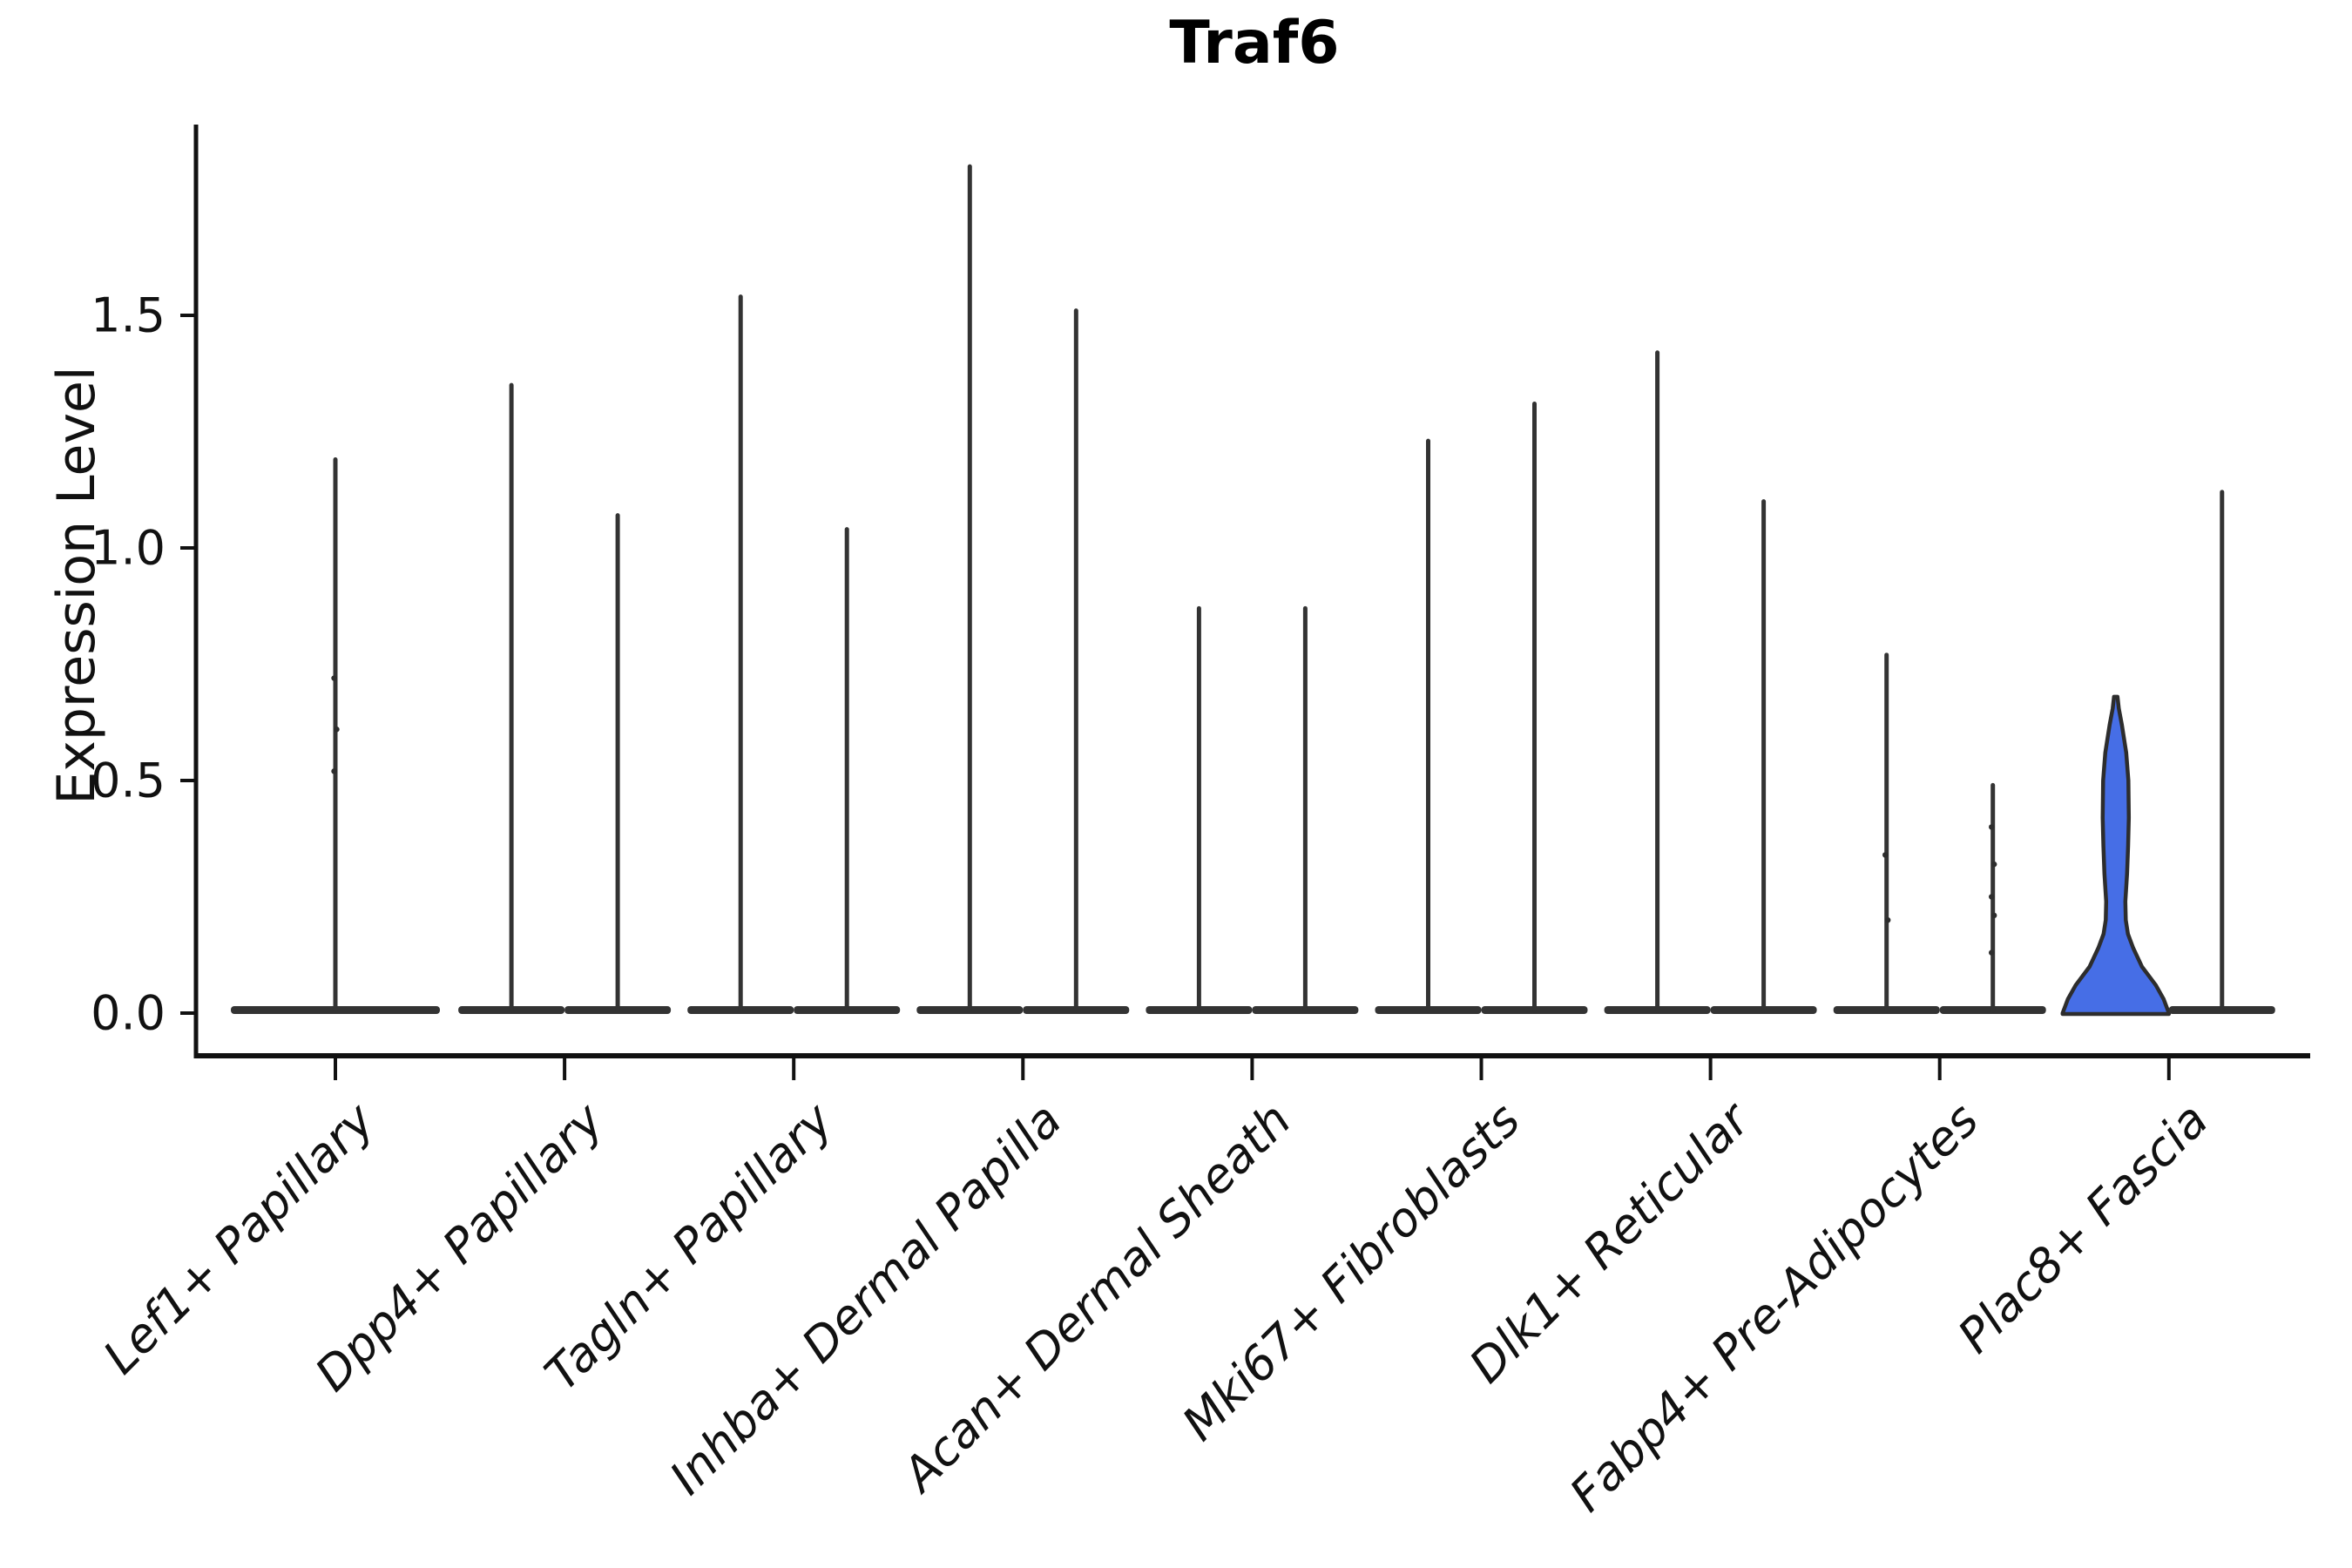  What do you see at coordinates (129, 1013) in the screenshot?
I see `y-tick-label: 0.0` at bounding box center [129, 1013].